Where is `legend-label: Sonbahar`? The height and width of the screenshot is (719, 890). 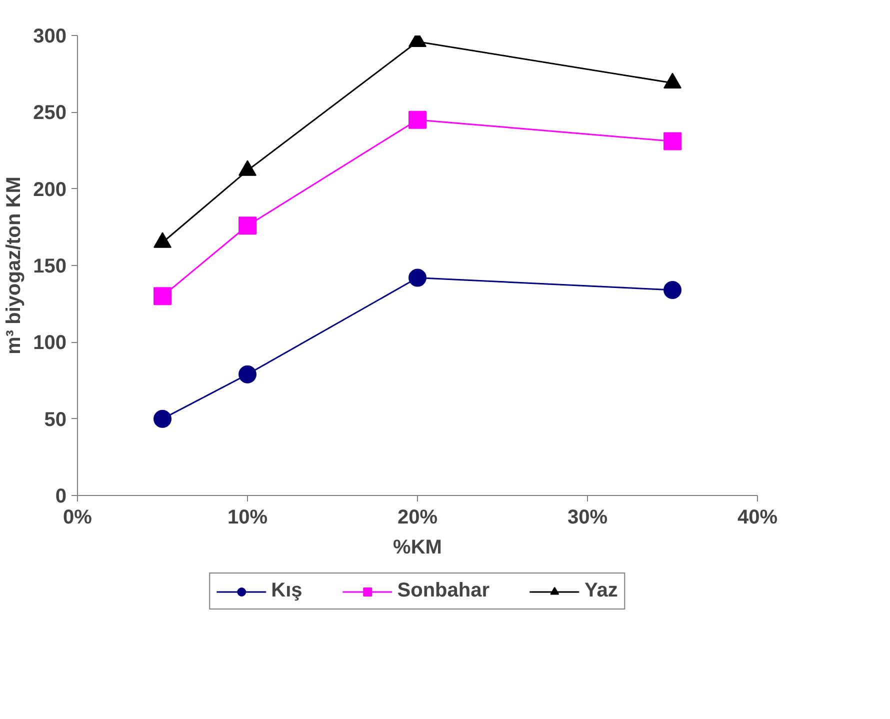
legend-label: Sonbahar is located at coordinates (443, 591).